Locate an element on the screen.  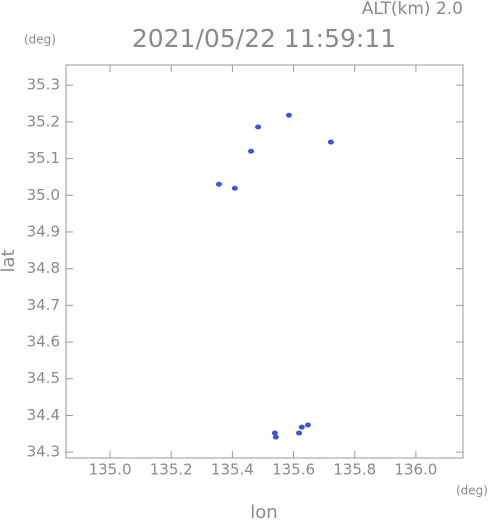
x-tick-label: 135.0 is located at coordinates (110, 470).